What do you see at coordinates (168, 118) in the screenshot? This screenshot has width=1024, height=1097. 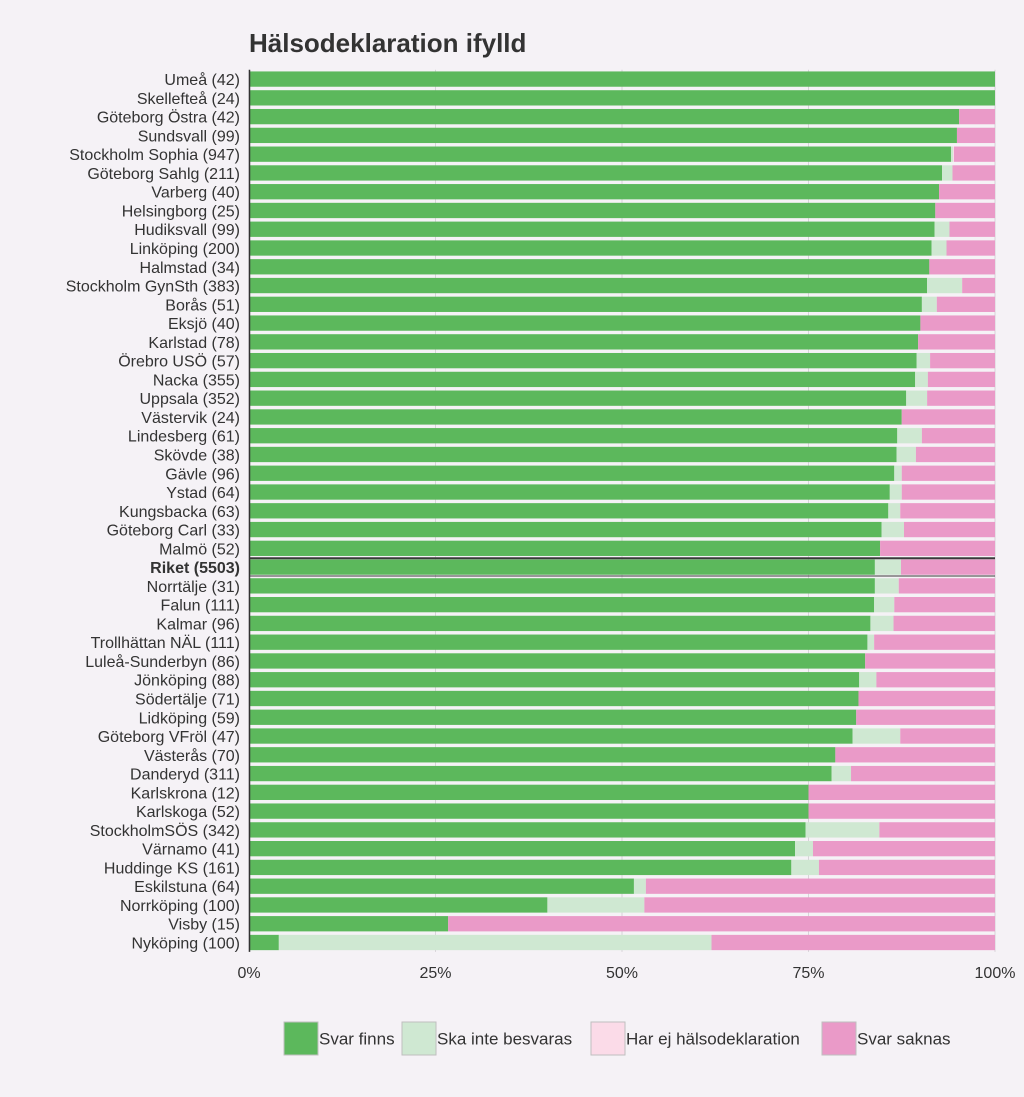 I see `category-label: Göteborg Östra (42)` at bounding box center [168, 118].